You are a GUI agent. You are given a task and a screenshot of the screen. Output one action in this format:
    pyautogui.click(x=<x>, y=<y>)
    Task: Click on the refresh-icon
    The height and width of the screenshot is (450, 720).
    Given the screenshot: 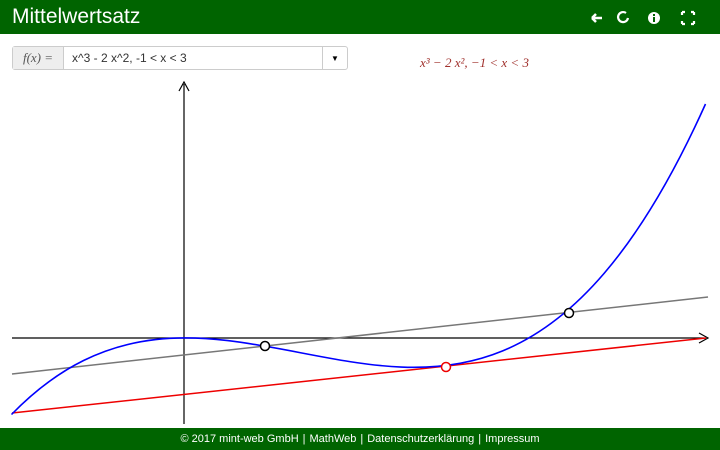 What is the action you would take?
    pyautogui.click(x=623, y=17)
    